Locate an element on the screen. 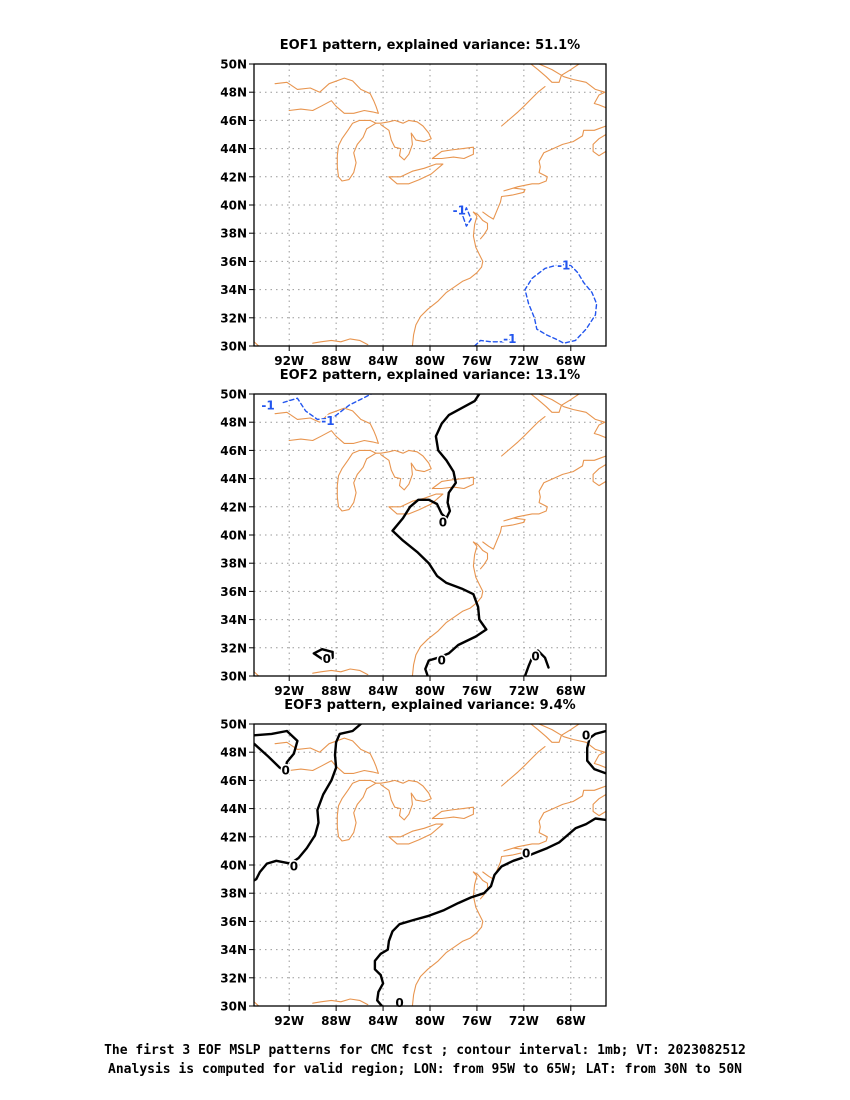 This screenshot has height=1100, width=850. lat-tick-label: 48N is located at coordinates (233, 753).